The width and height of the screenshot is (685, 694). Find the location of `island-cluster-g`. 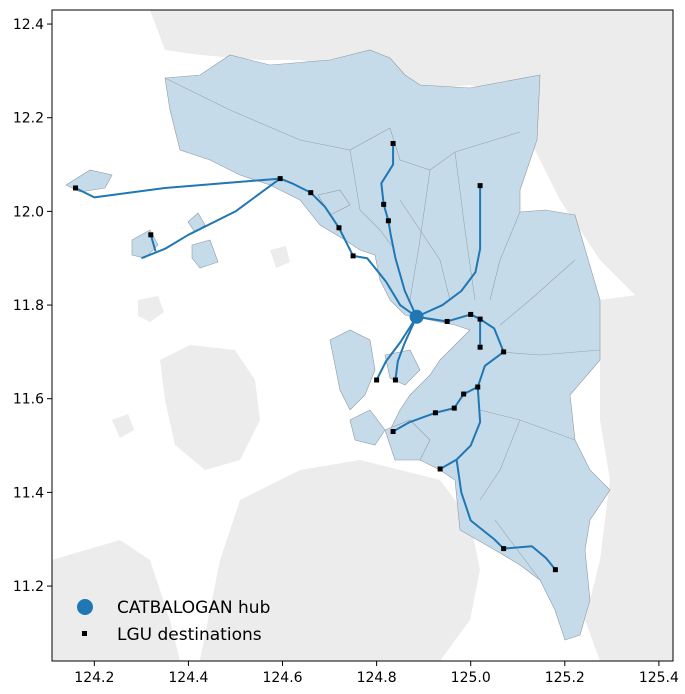

island-cluster-g is located at coordinates (402, 367).